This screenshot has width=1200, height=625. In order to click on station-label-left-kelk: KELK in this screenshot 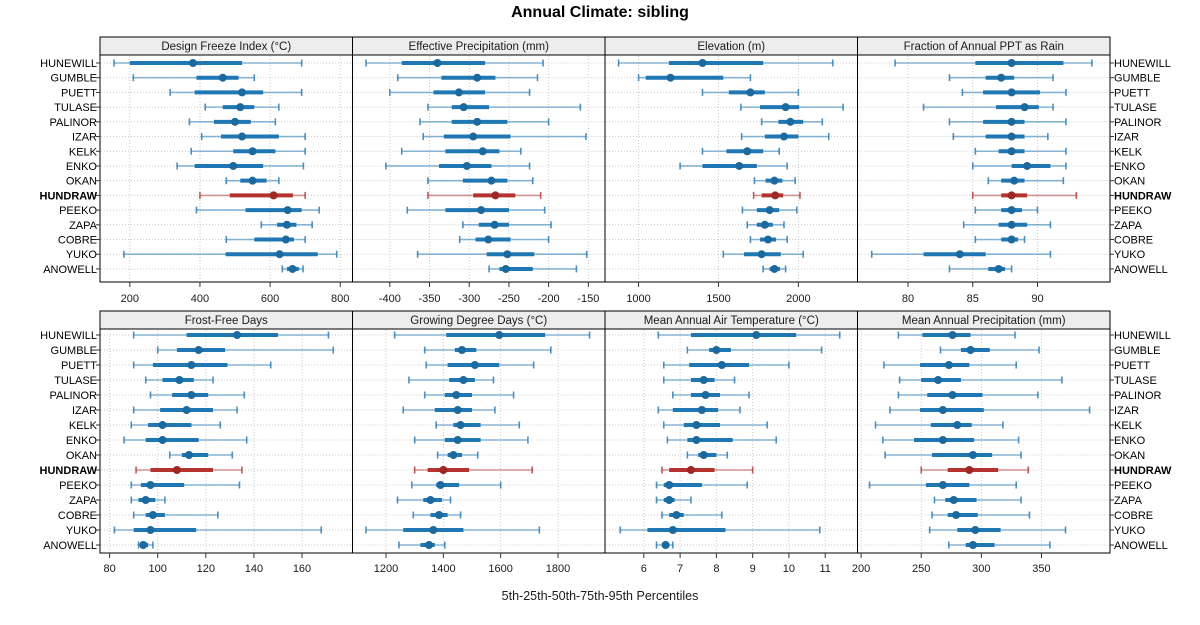, I will do `click(83, 152)`.